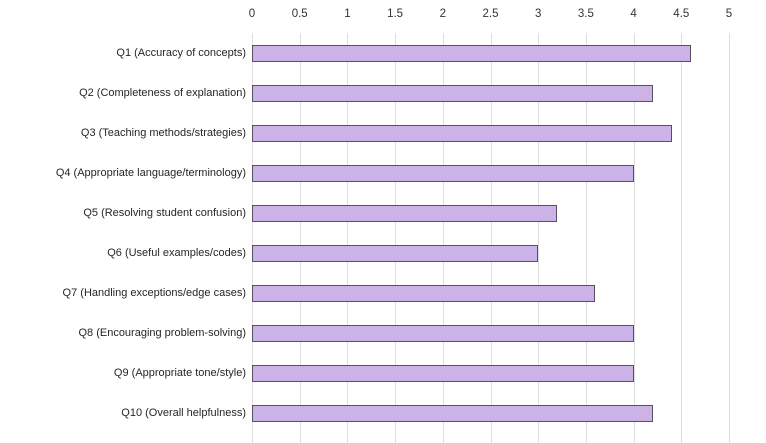 The height and width of the screenshot is (443, 766). What do you see at coordinates (729, 14) in the screenshot?
I see `x-tick-label: 5` at bounding box center [729, 14].